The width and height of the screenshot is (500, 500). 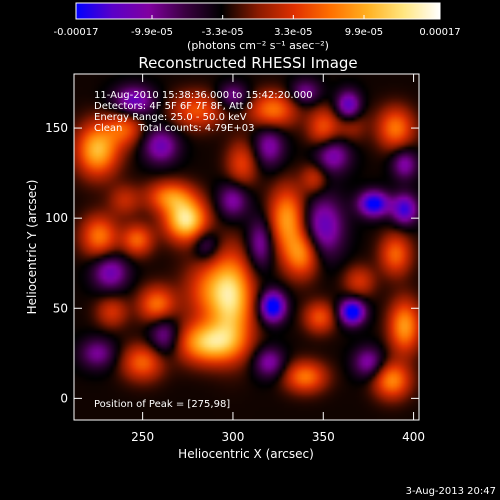 What do you see at coordinates (413, 437) in the screenshot?
I see `x-tick-label: 400` at bounding box center [413, 437].